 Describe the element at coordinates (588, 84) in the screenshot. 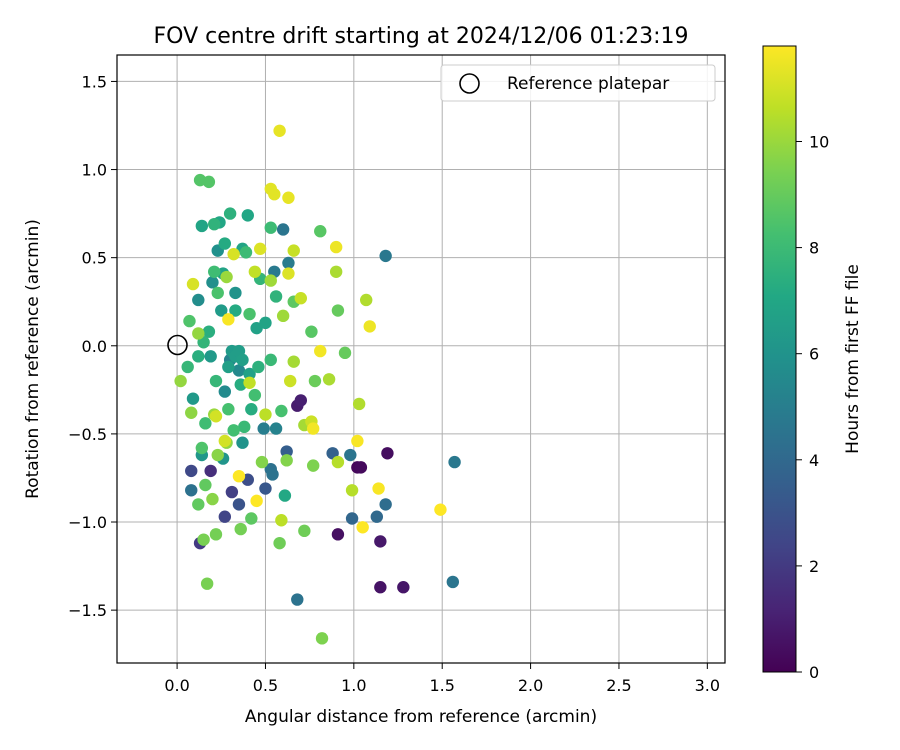

I see `legend-label: Reference platepar` at that location.